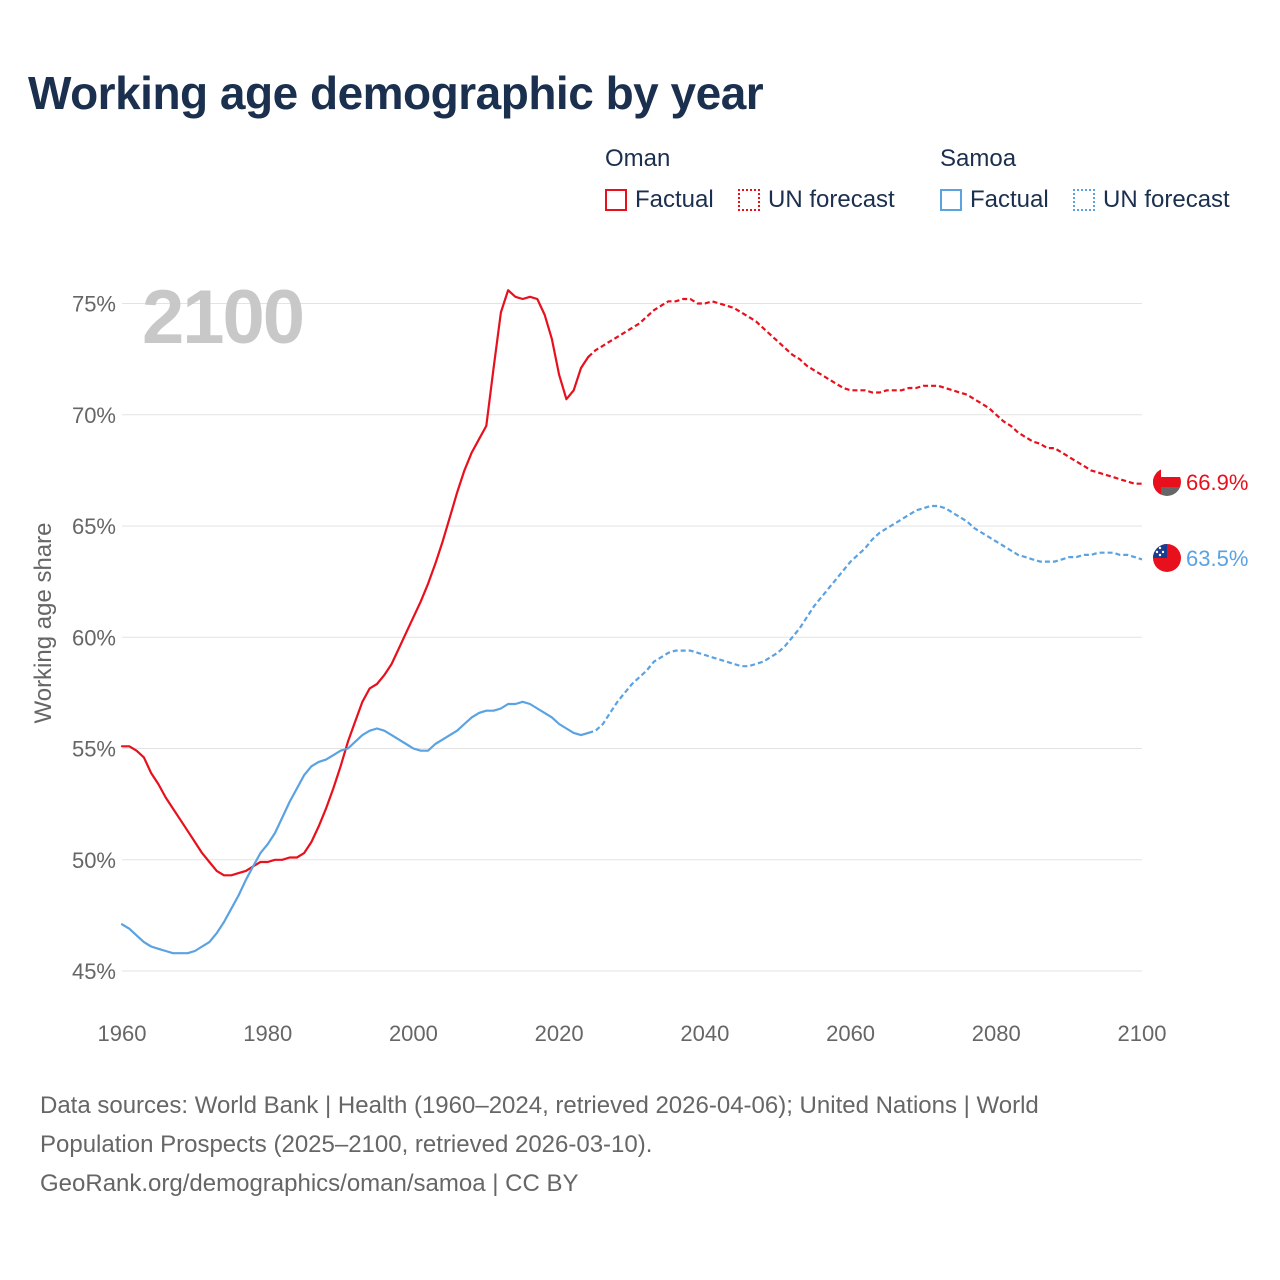 The width and height of the screenshot is (1280, 1280). I want to click on x-tick-label: 1960, so click(122, 1033).